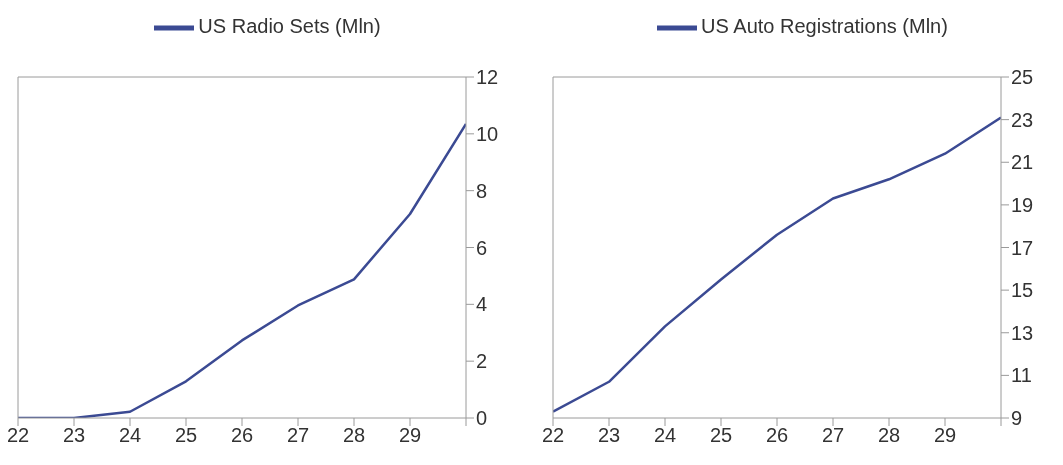  Describe the element at coordinates (482, 361) in the screenshot. I see `y-tick-label: 2` at that location.